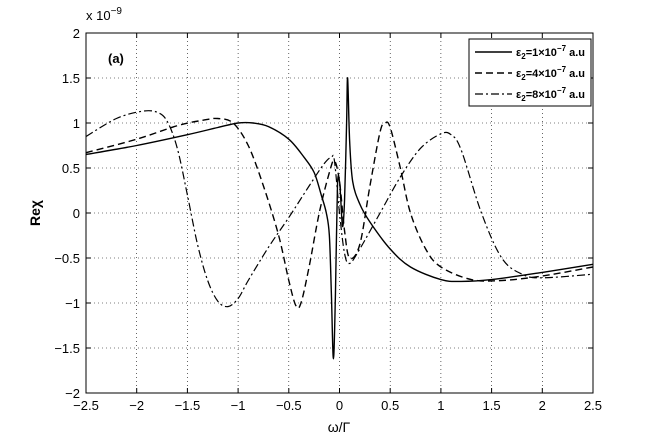  Describe the element at coordinates (76, 213) in the screenshot. I see `y-tick-label: 0` at that location.